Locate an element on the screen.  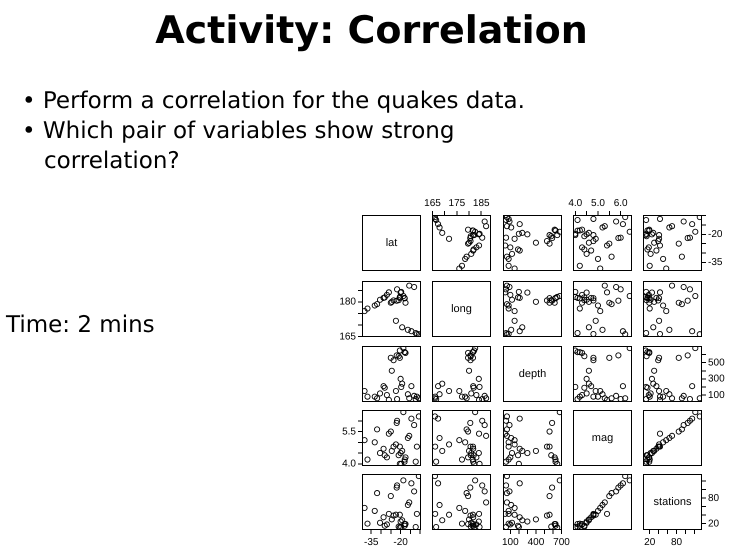
x-tick-label: 100 is located at coordinates (511, 542).